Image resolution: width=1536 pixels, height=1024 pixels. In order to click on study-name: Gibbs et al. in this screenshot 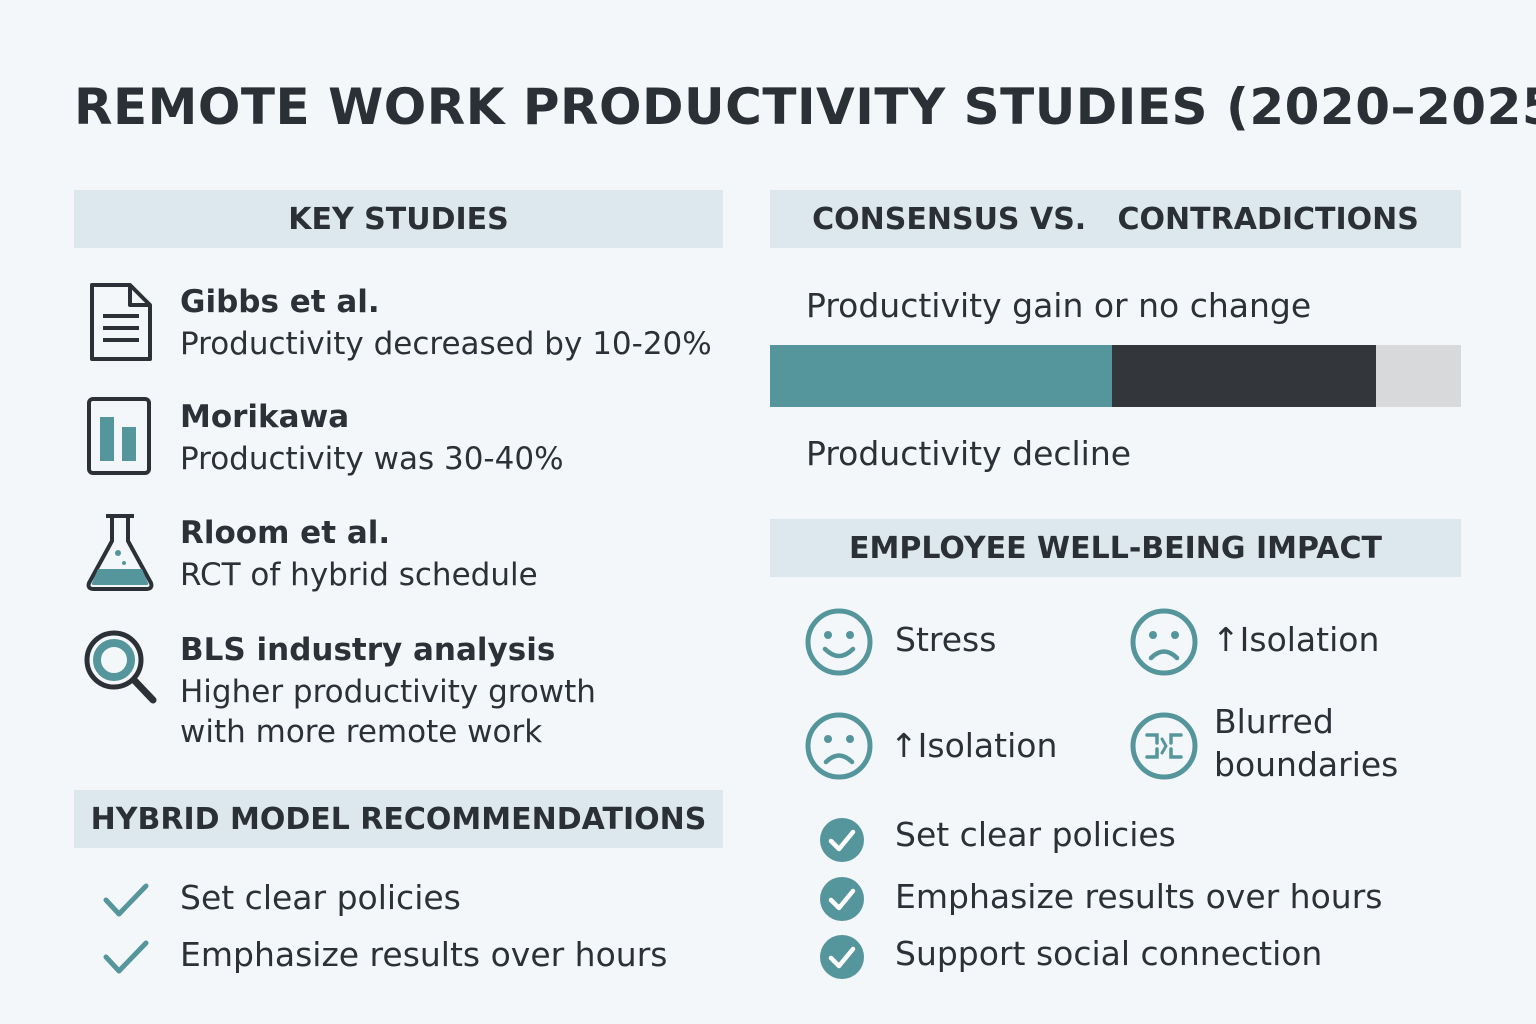, I will do `click(280, 302)`.